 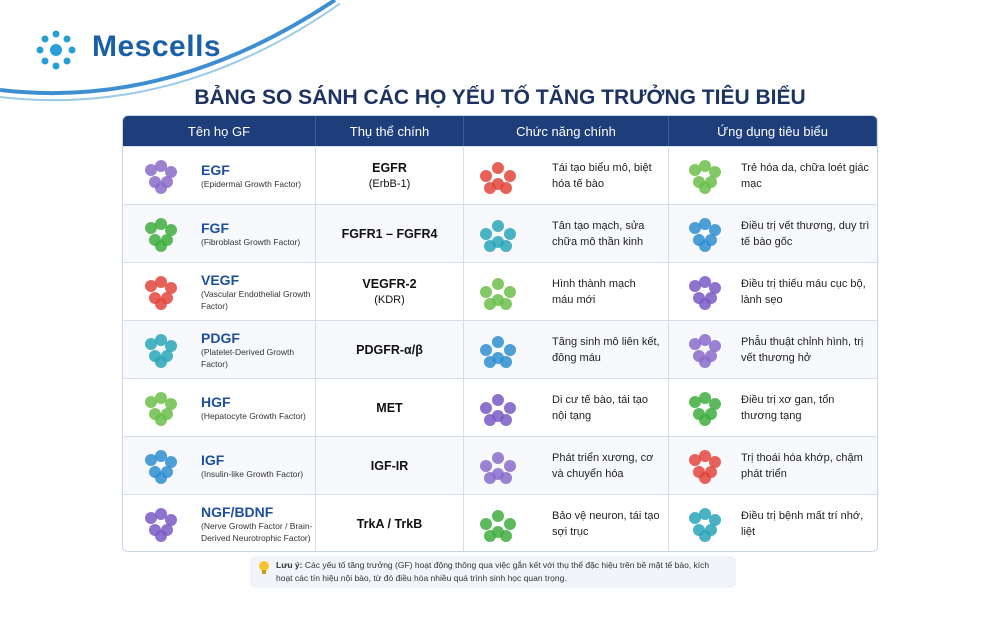 I want to click on cell-receptor: VEGFR-2 (KDR), so click(x=390, y=291).